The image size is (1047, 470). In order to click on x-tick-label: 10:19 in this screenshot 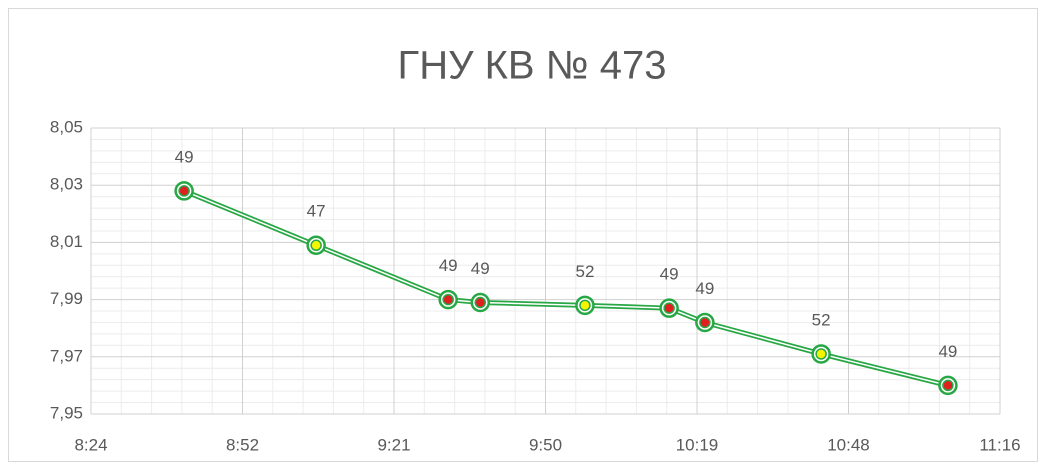, I will do `click(697, 444)`.